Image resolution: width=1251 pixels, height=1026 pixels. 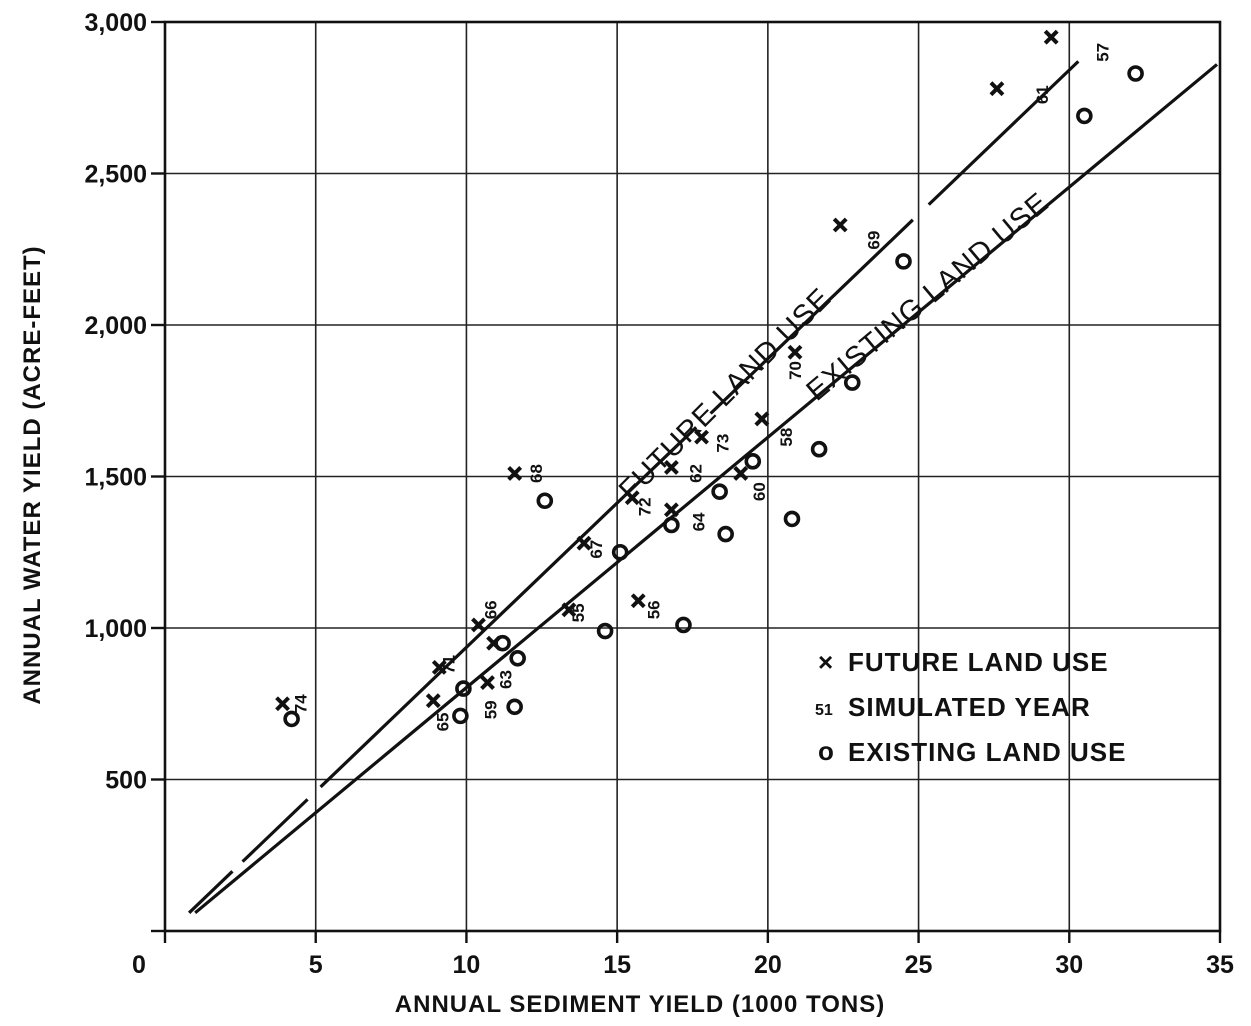 What do you see at coordinates (759, 491) in the screenshot?
I see `year-label: 60` at bounding box center [759, 491].